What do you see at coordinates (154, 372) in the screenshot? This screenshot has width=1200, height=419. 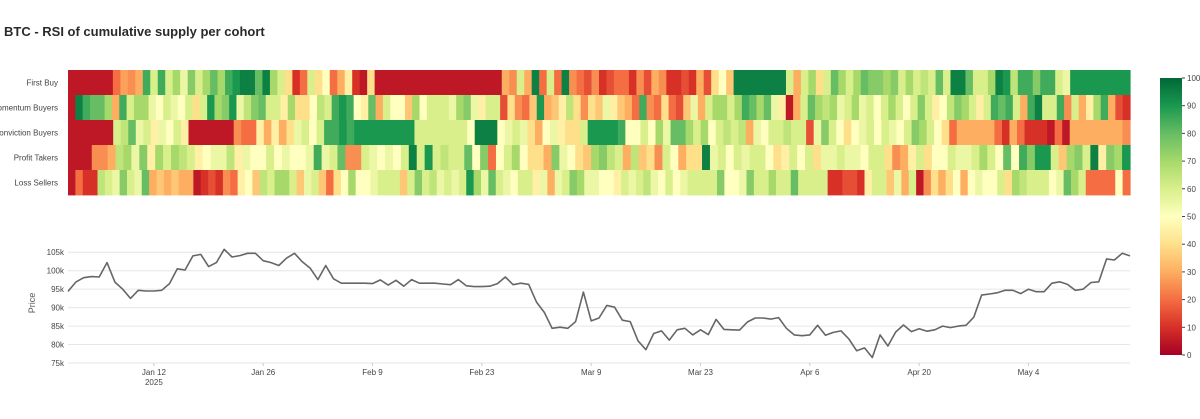 I see `x-tick-label: Jan 12` at bounding box center [154, 372].